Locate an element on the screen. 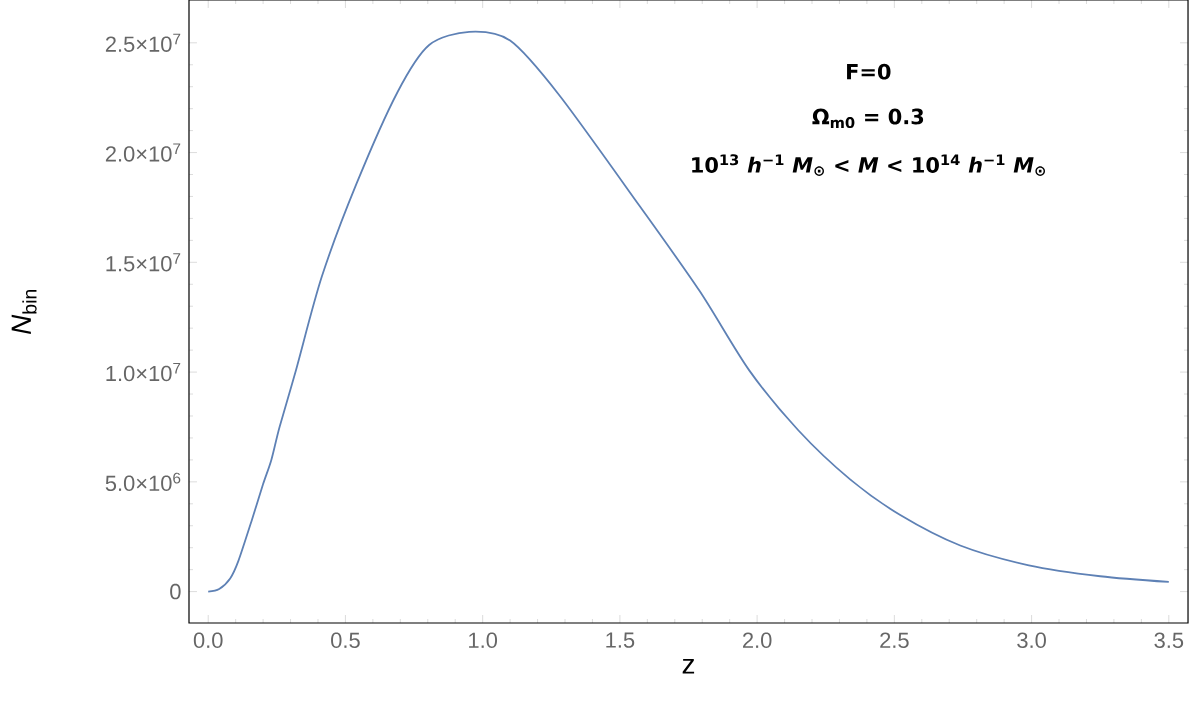 Image resolution: width=1200 pixels, height=721 pixels. x-tick-label: 2.5 is located at coordinates (894, 640).